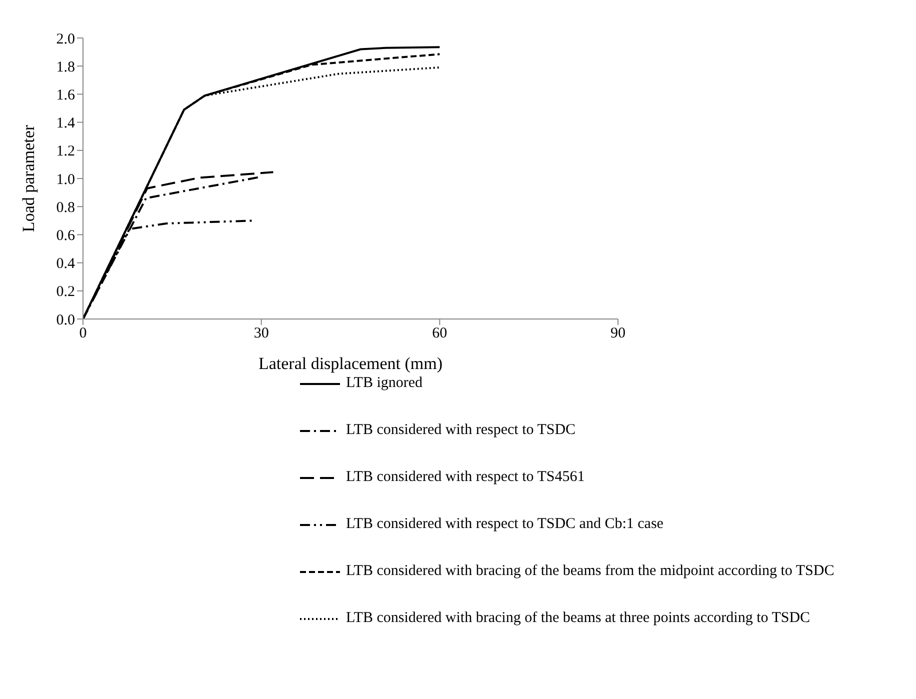 This screenshot has width=916, height=699. I want to click on y-tick-label: 0.2, so click(65, 292).